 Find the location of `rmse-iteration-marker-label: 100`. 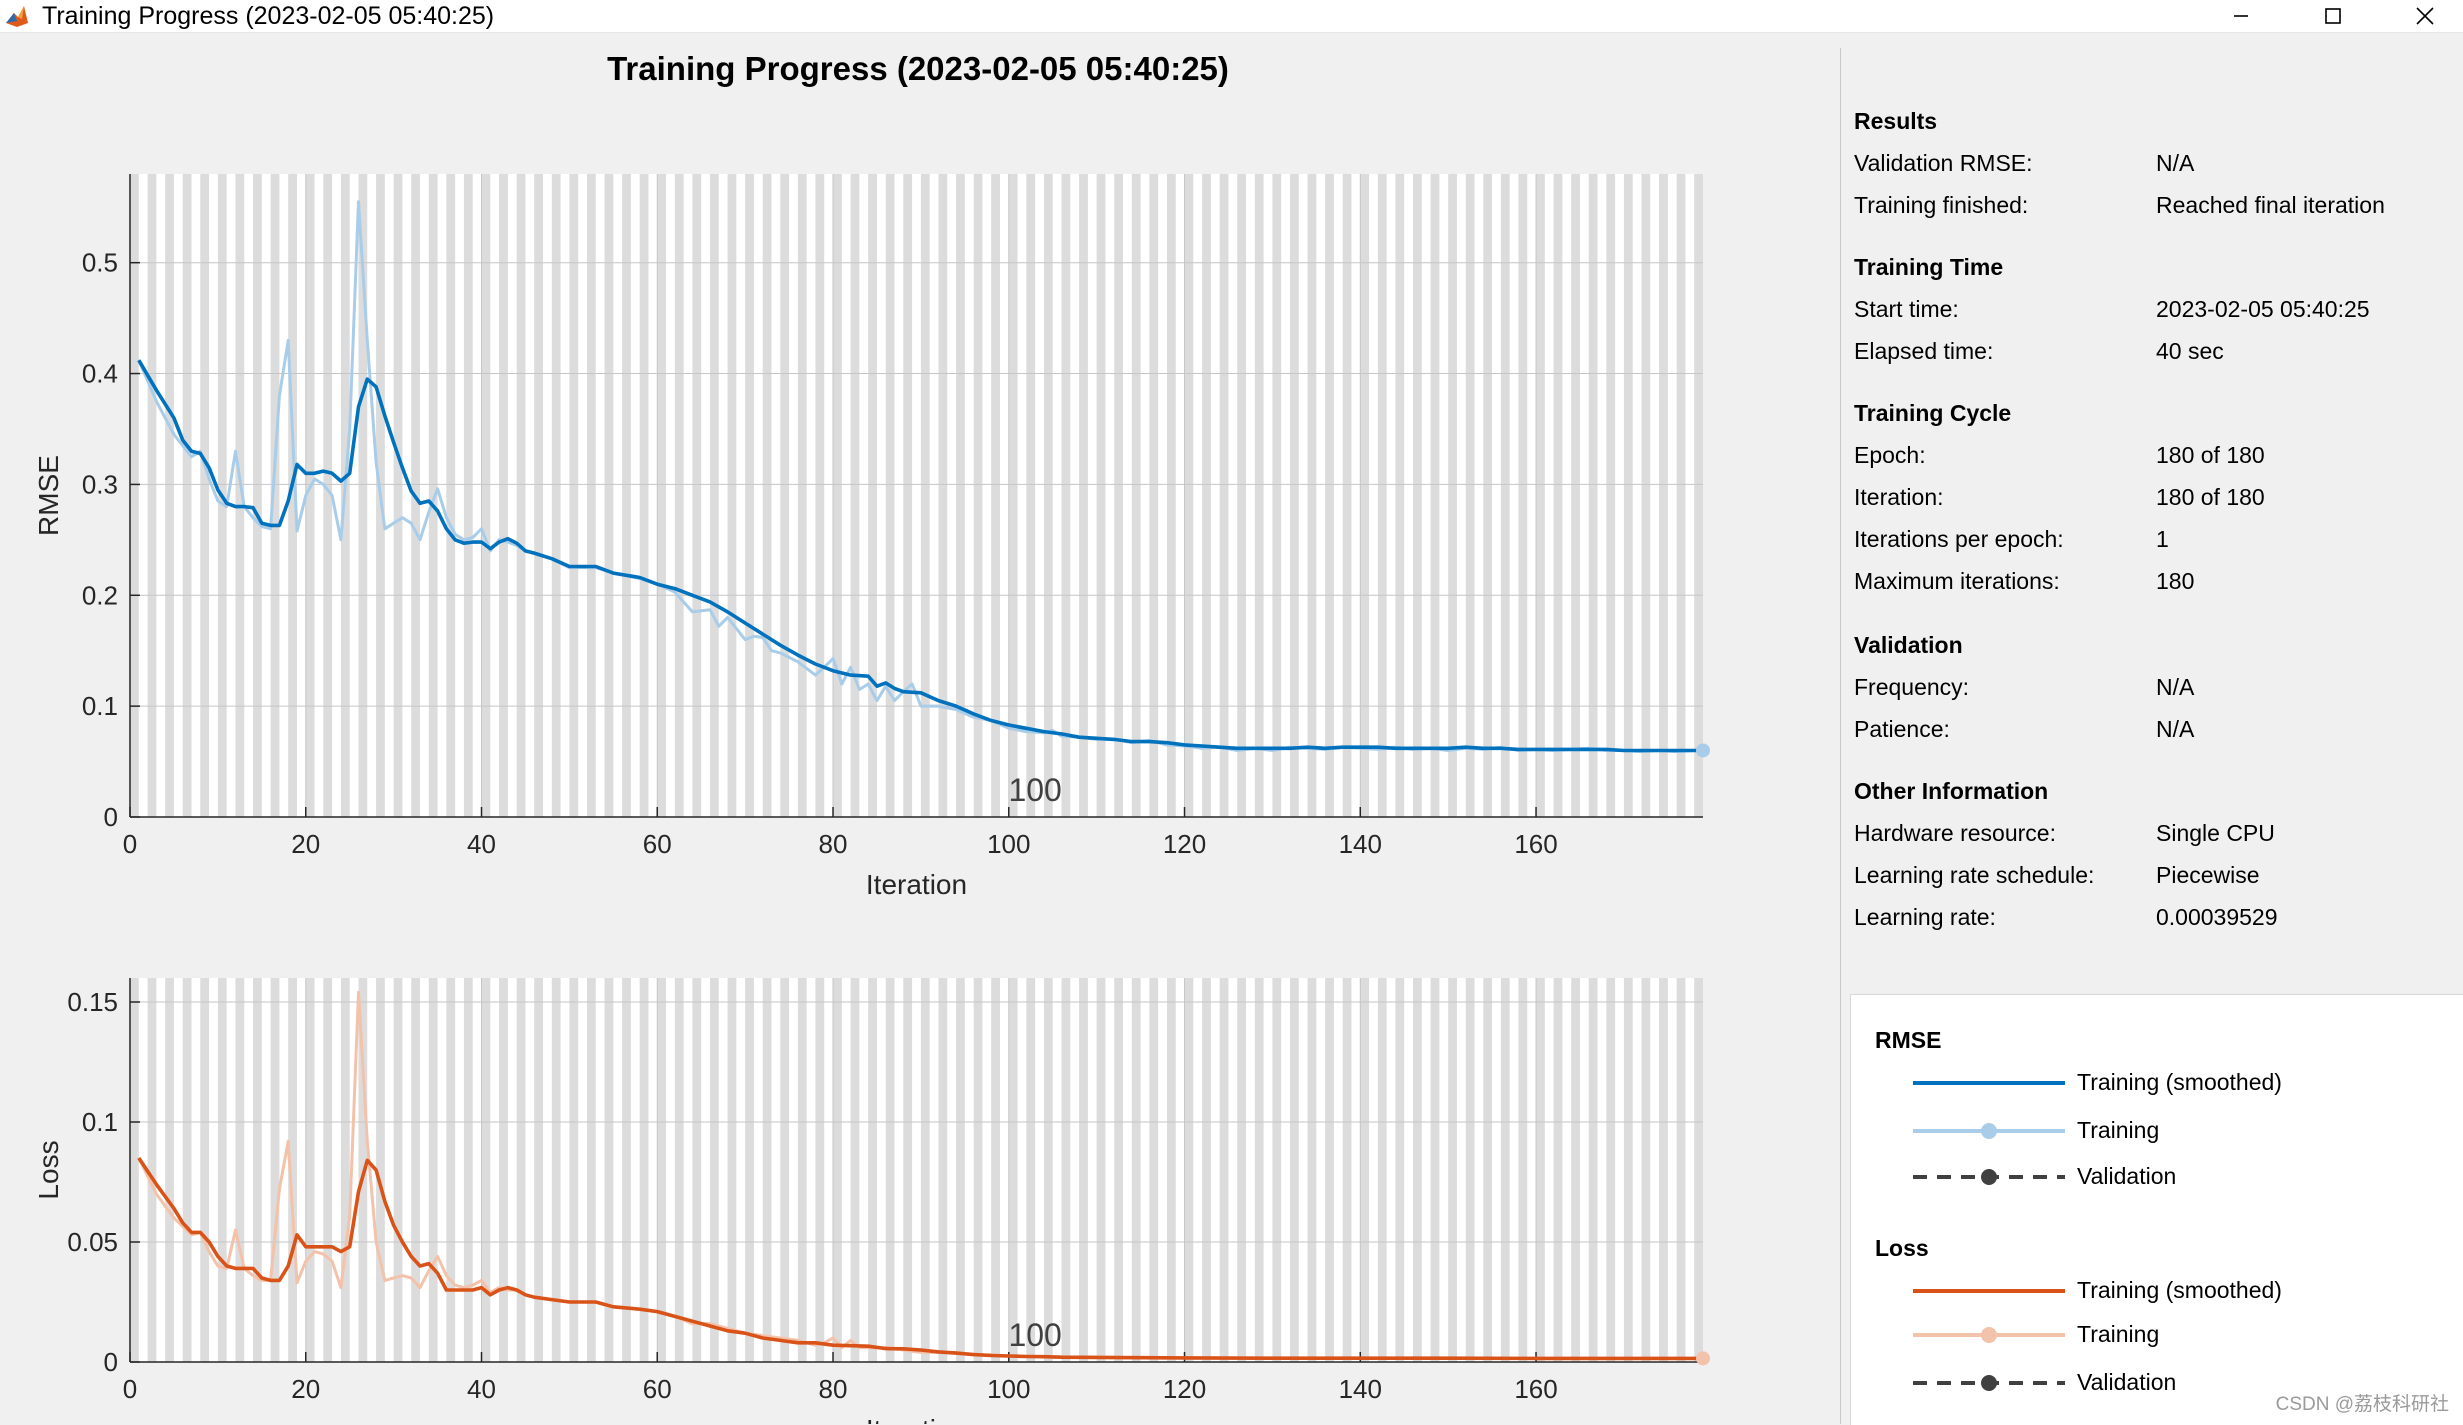

rmse-iteration-marker-label: 100 is located at coordinates (1034, 790).